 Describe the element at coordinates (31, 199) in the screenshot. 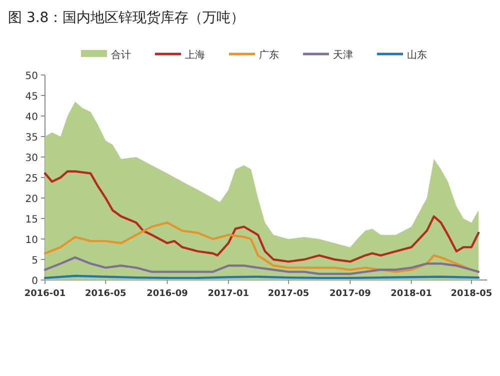

I see `y-tick-label: 20` at that location.